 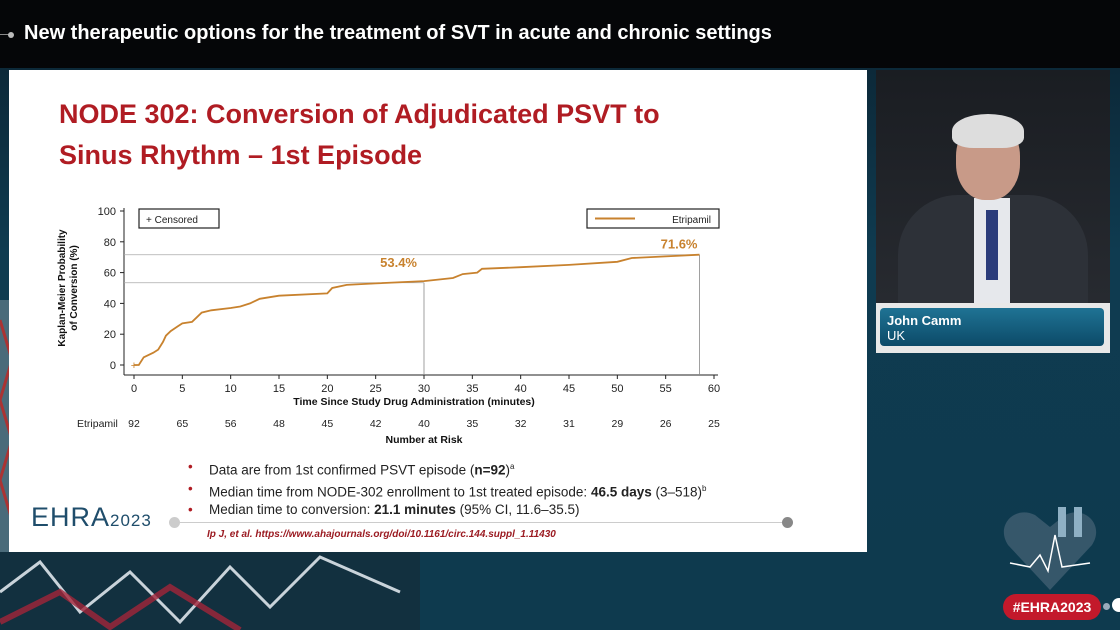 What do you see at coordinates (91, 517) in the screenshot?
I see `ehra-logo: EHRA2023` at bounding box center [91, 517].